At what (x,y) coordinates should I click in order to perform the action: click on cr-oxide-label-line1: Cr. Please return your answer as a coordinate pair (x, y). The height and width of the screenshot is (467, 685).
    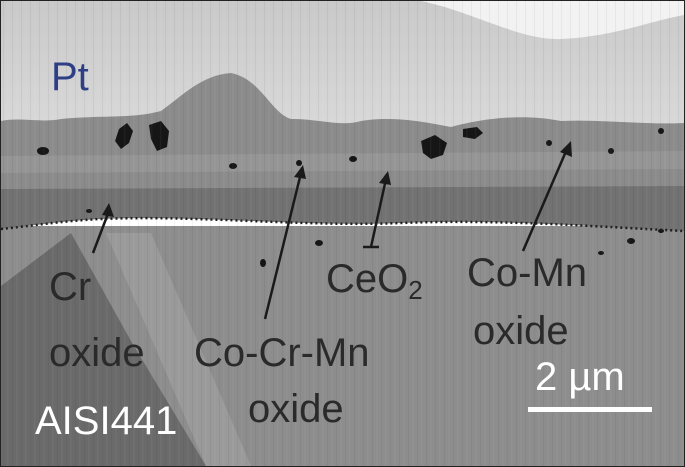
    Looking at the image, I should click on (70, 287).